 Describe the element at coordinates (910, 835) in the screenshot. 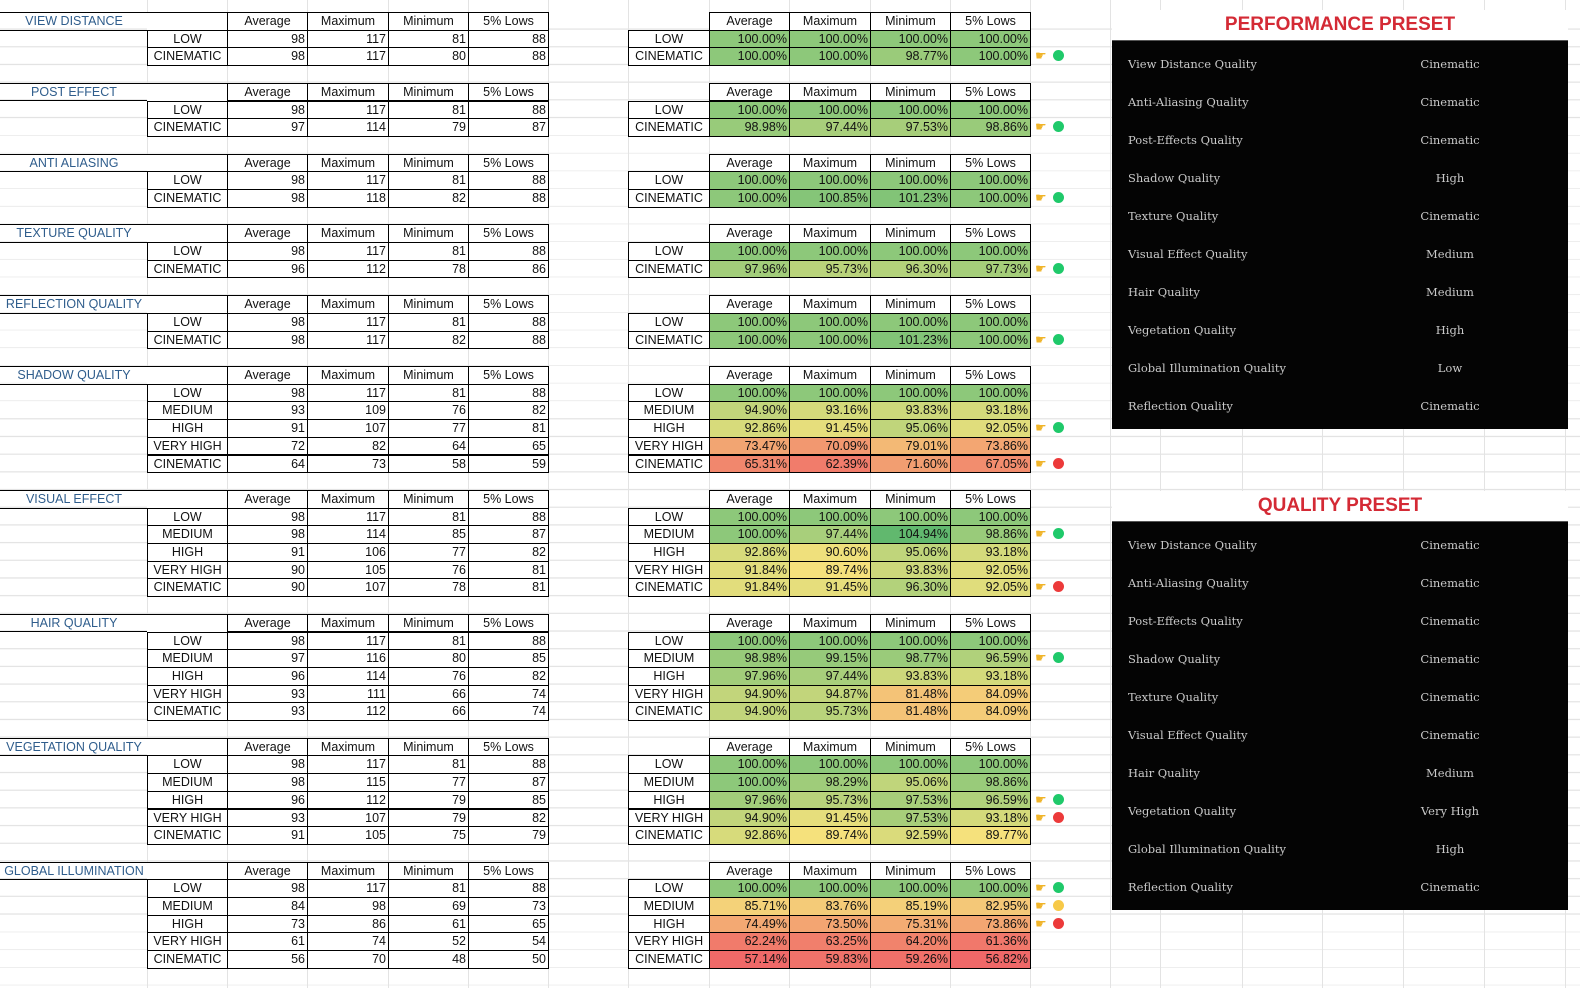

I see `percent-cell: 92.59%` at that location.